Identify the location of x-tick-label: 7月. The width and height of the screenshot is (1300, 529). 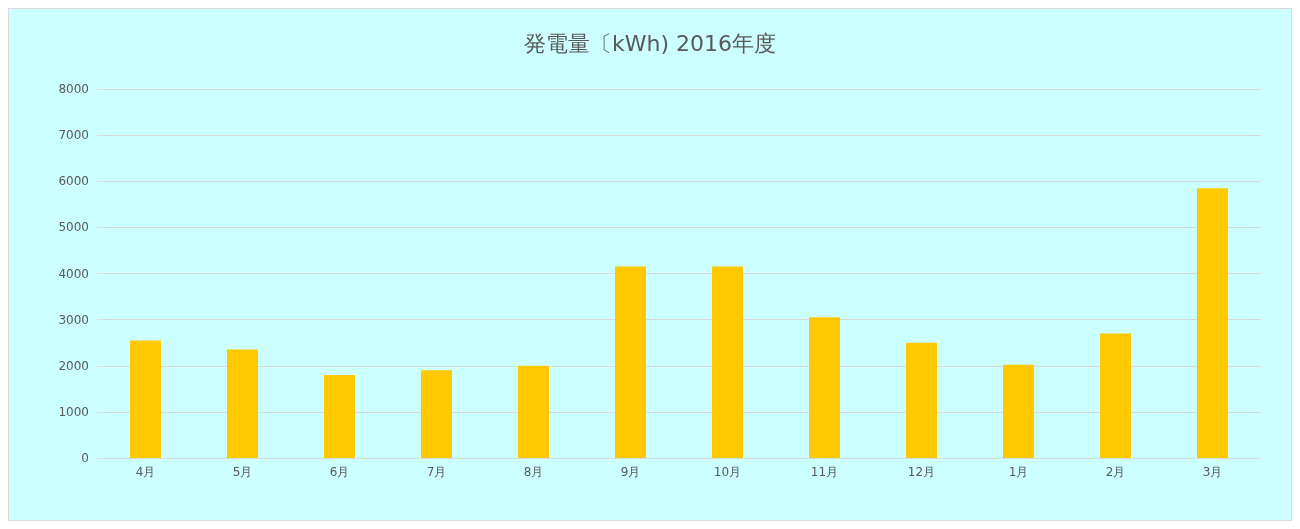
(436, 472).